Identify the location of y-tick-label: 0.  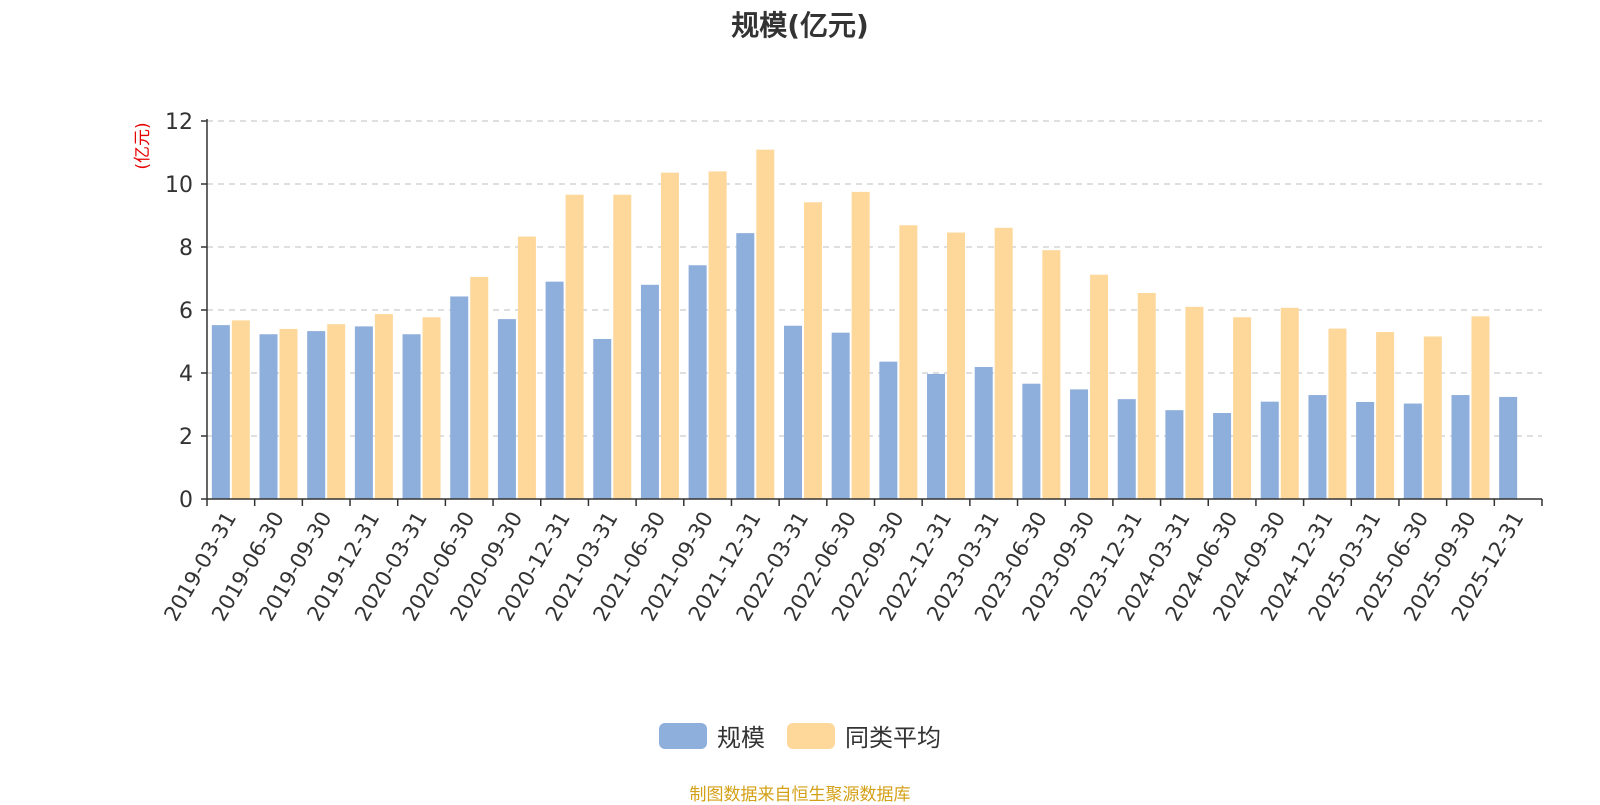
(186, 500).